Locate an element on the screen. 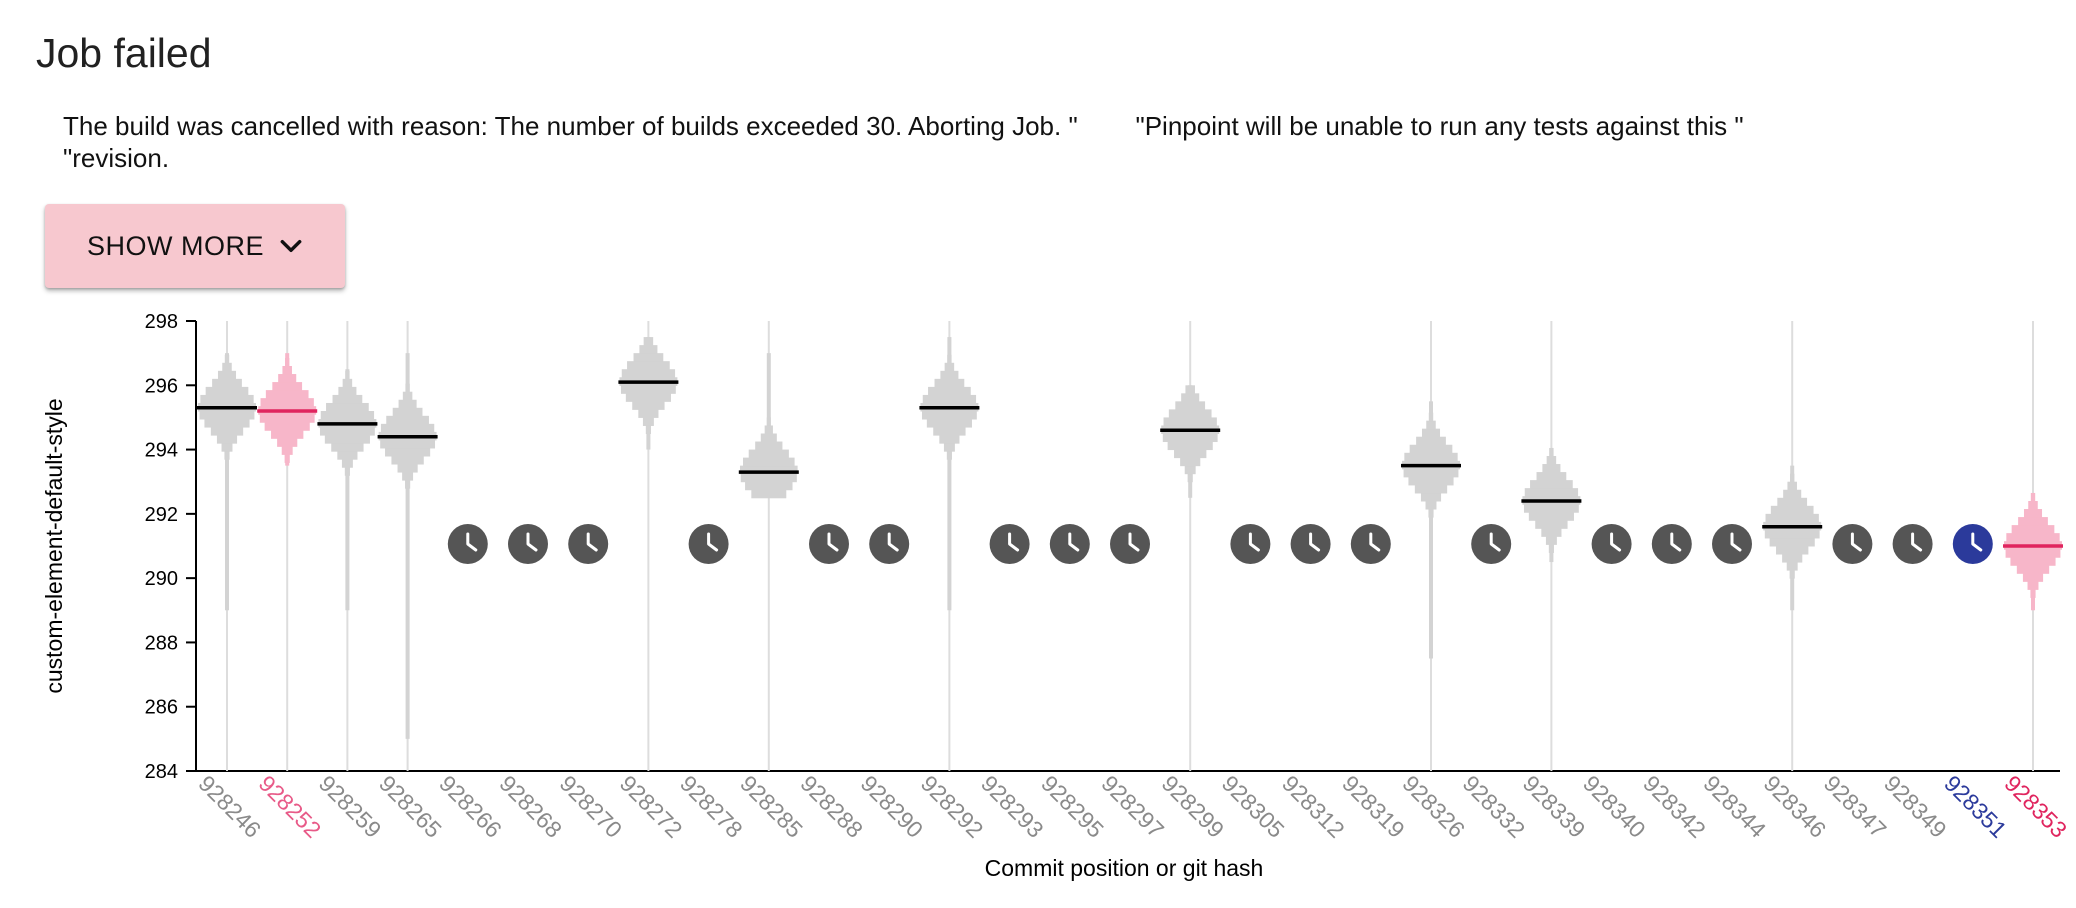 The image size is (2076, 908). x-tick-label: 928285 is located at coordinates (771, 806).